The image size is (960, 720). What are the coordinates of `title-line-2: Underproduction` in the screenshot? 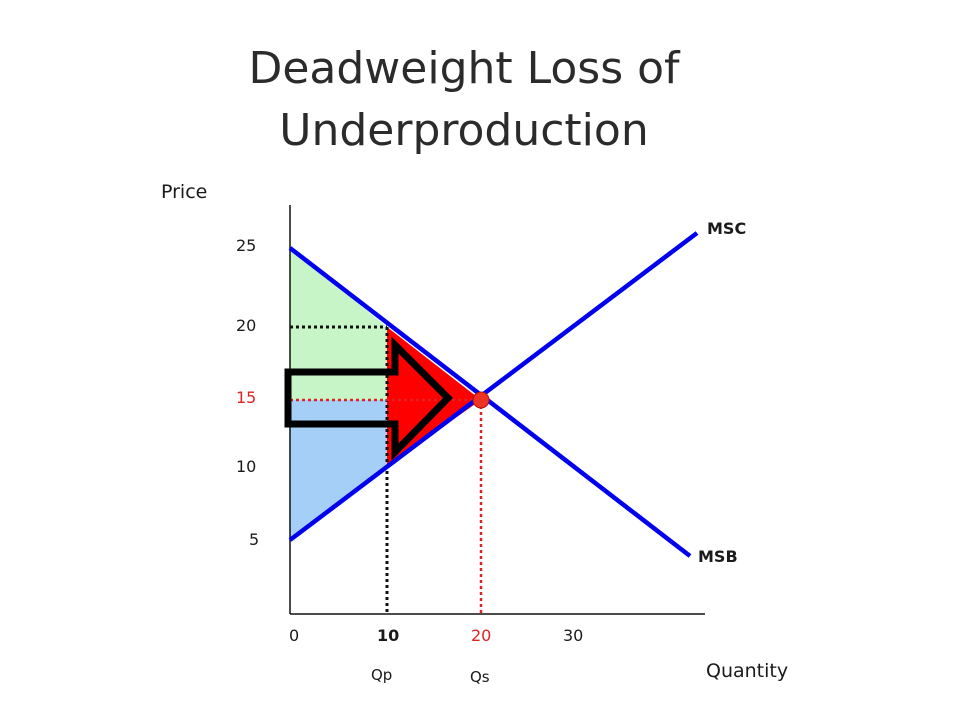 It's located at (464, 130).